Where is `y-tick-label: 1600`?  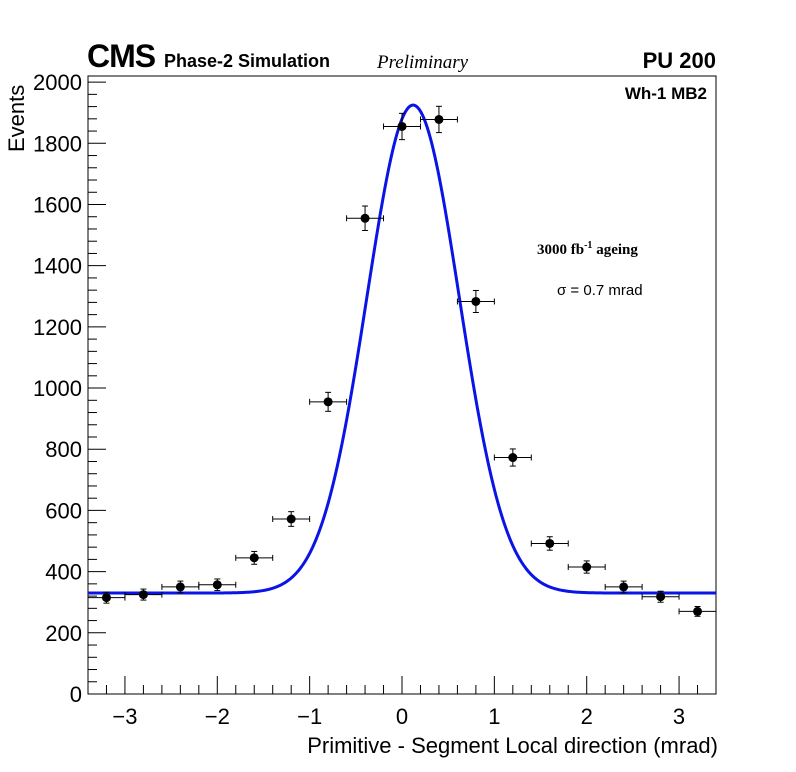 y-tick-label: 1600 is located at coordinates (57, 204).